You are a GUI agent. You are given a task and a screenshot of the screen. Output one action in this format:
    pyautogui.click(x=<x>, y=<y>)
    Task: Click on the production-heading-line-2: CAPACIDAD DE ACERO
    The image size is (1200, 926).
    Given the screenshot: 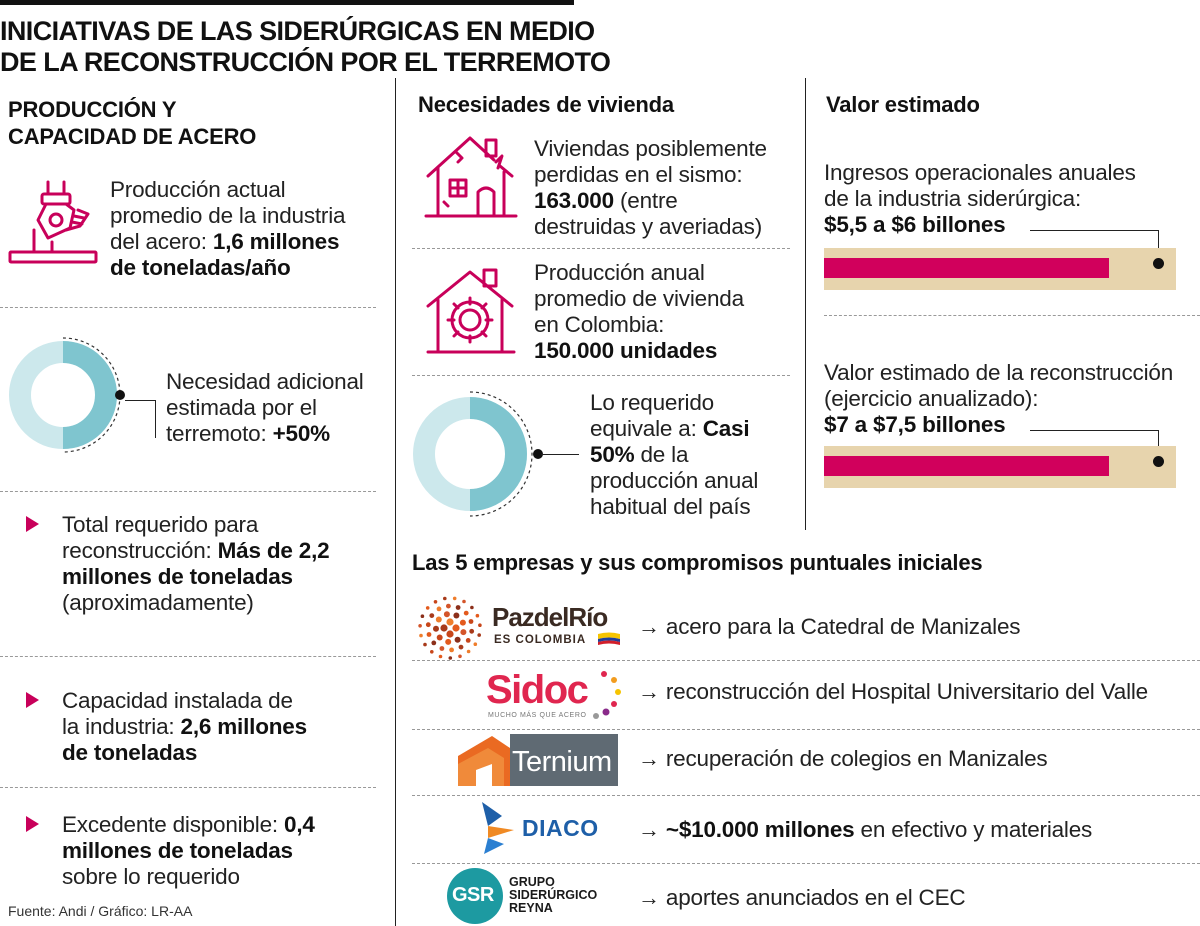 What is the action you would take?
    pyautogui.click(x=132, y=136)
    